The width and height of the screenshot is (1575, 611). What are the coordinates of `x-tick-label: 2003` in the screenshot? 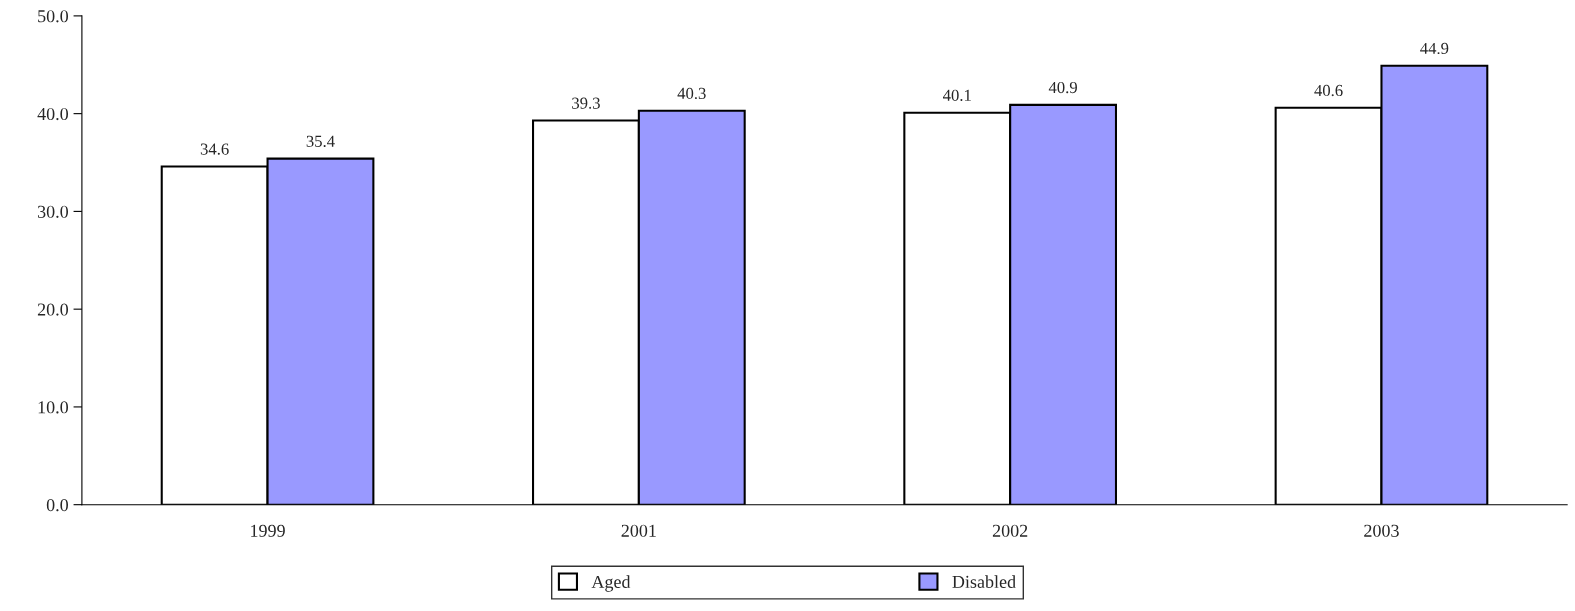 It's located at (1381, 530).